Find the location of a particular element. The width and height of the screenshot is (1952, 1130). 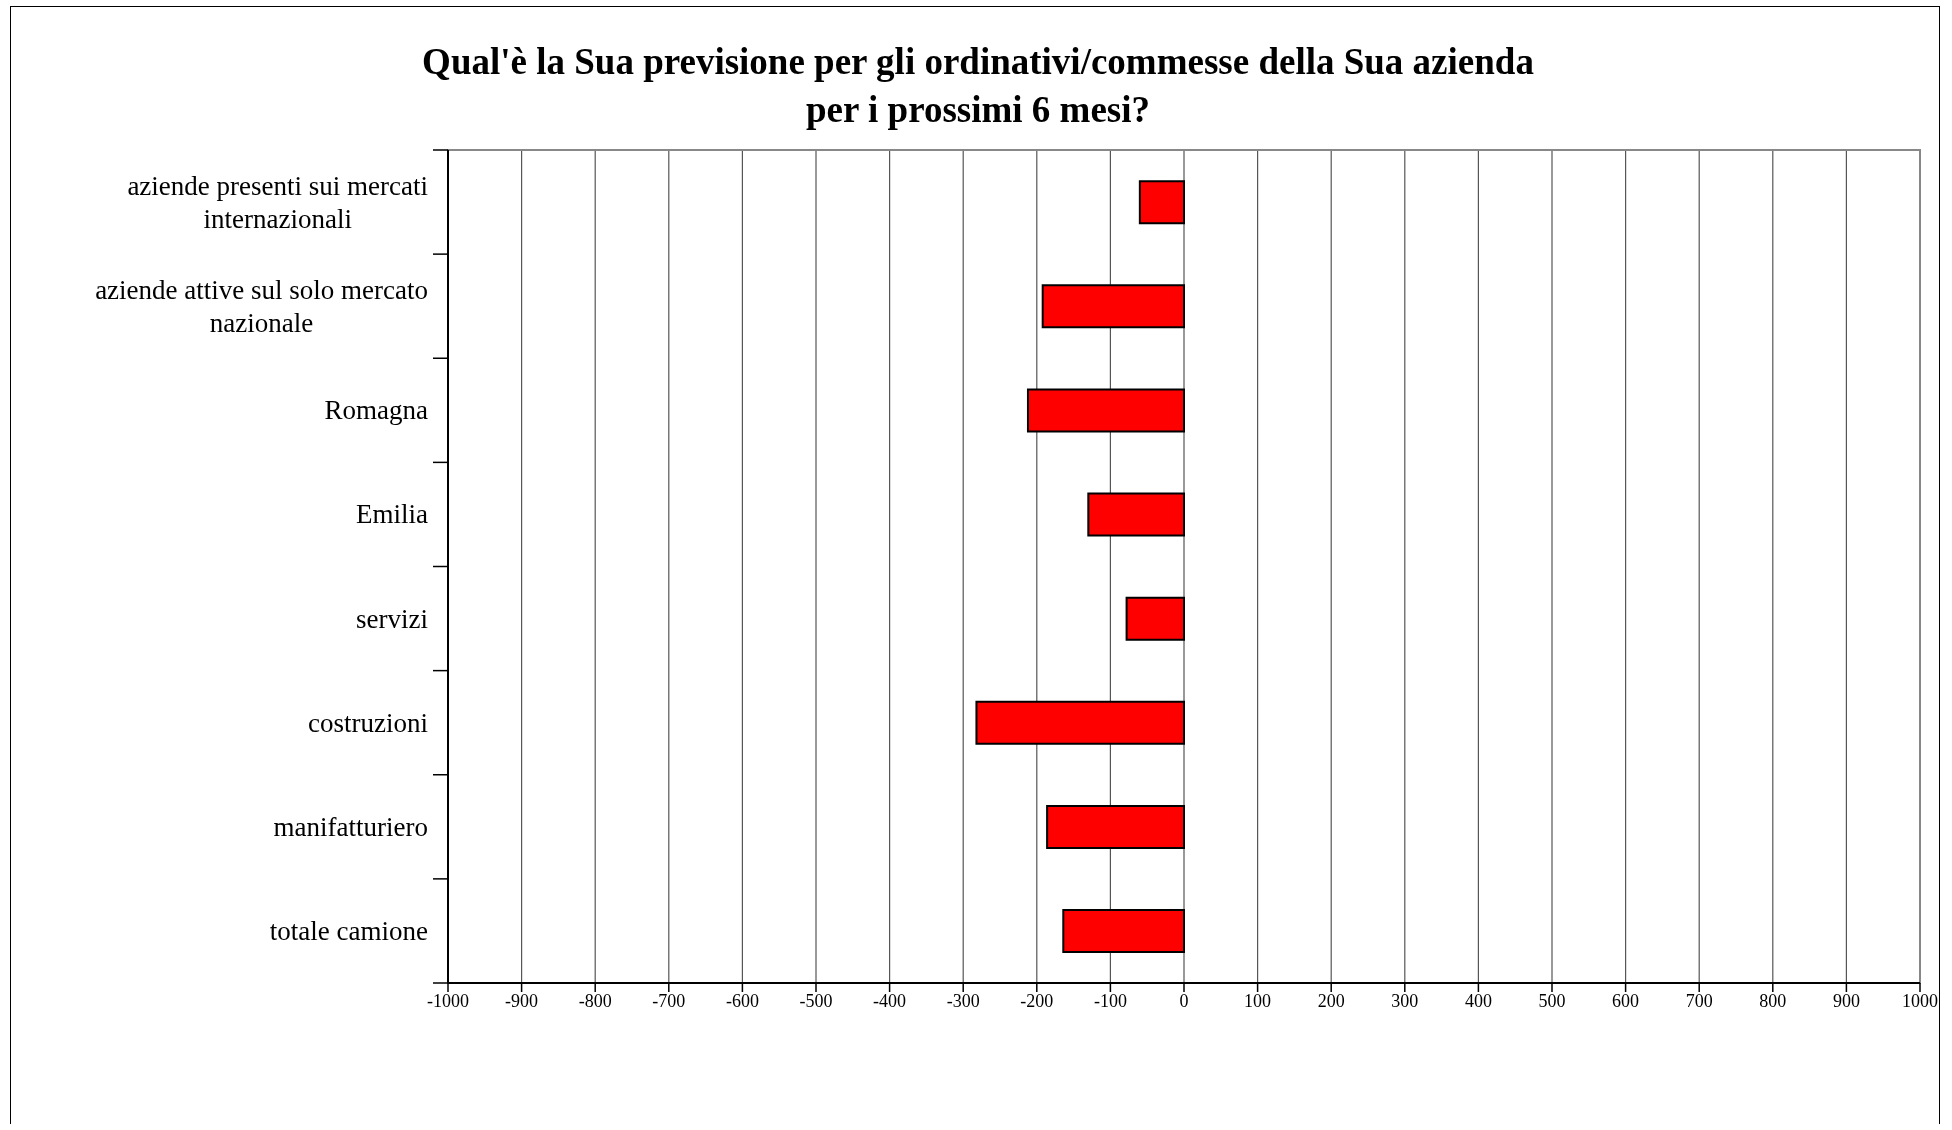

x-tick-label: -100 is located at coordinates (1110, 1000).